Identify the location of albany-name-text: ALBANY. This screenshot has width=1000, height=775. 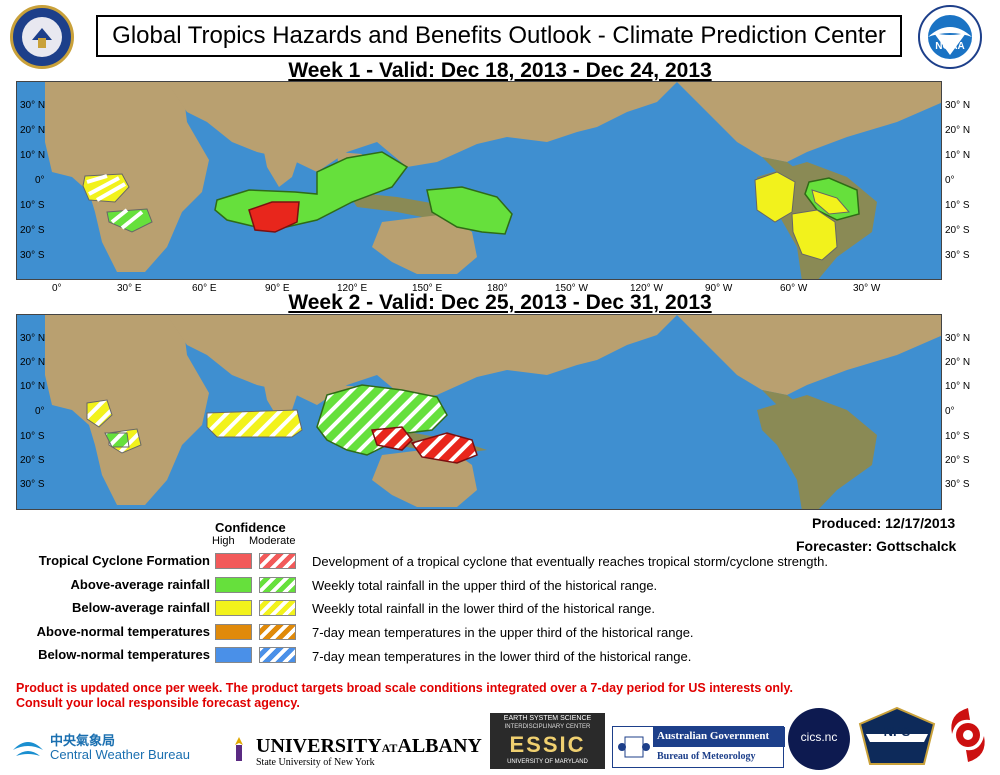
(439, 746).